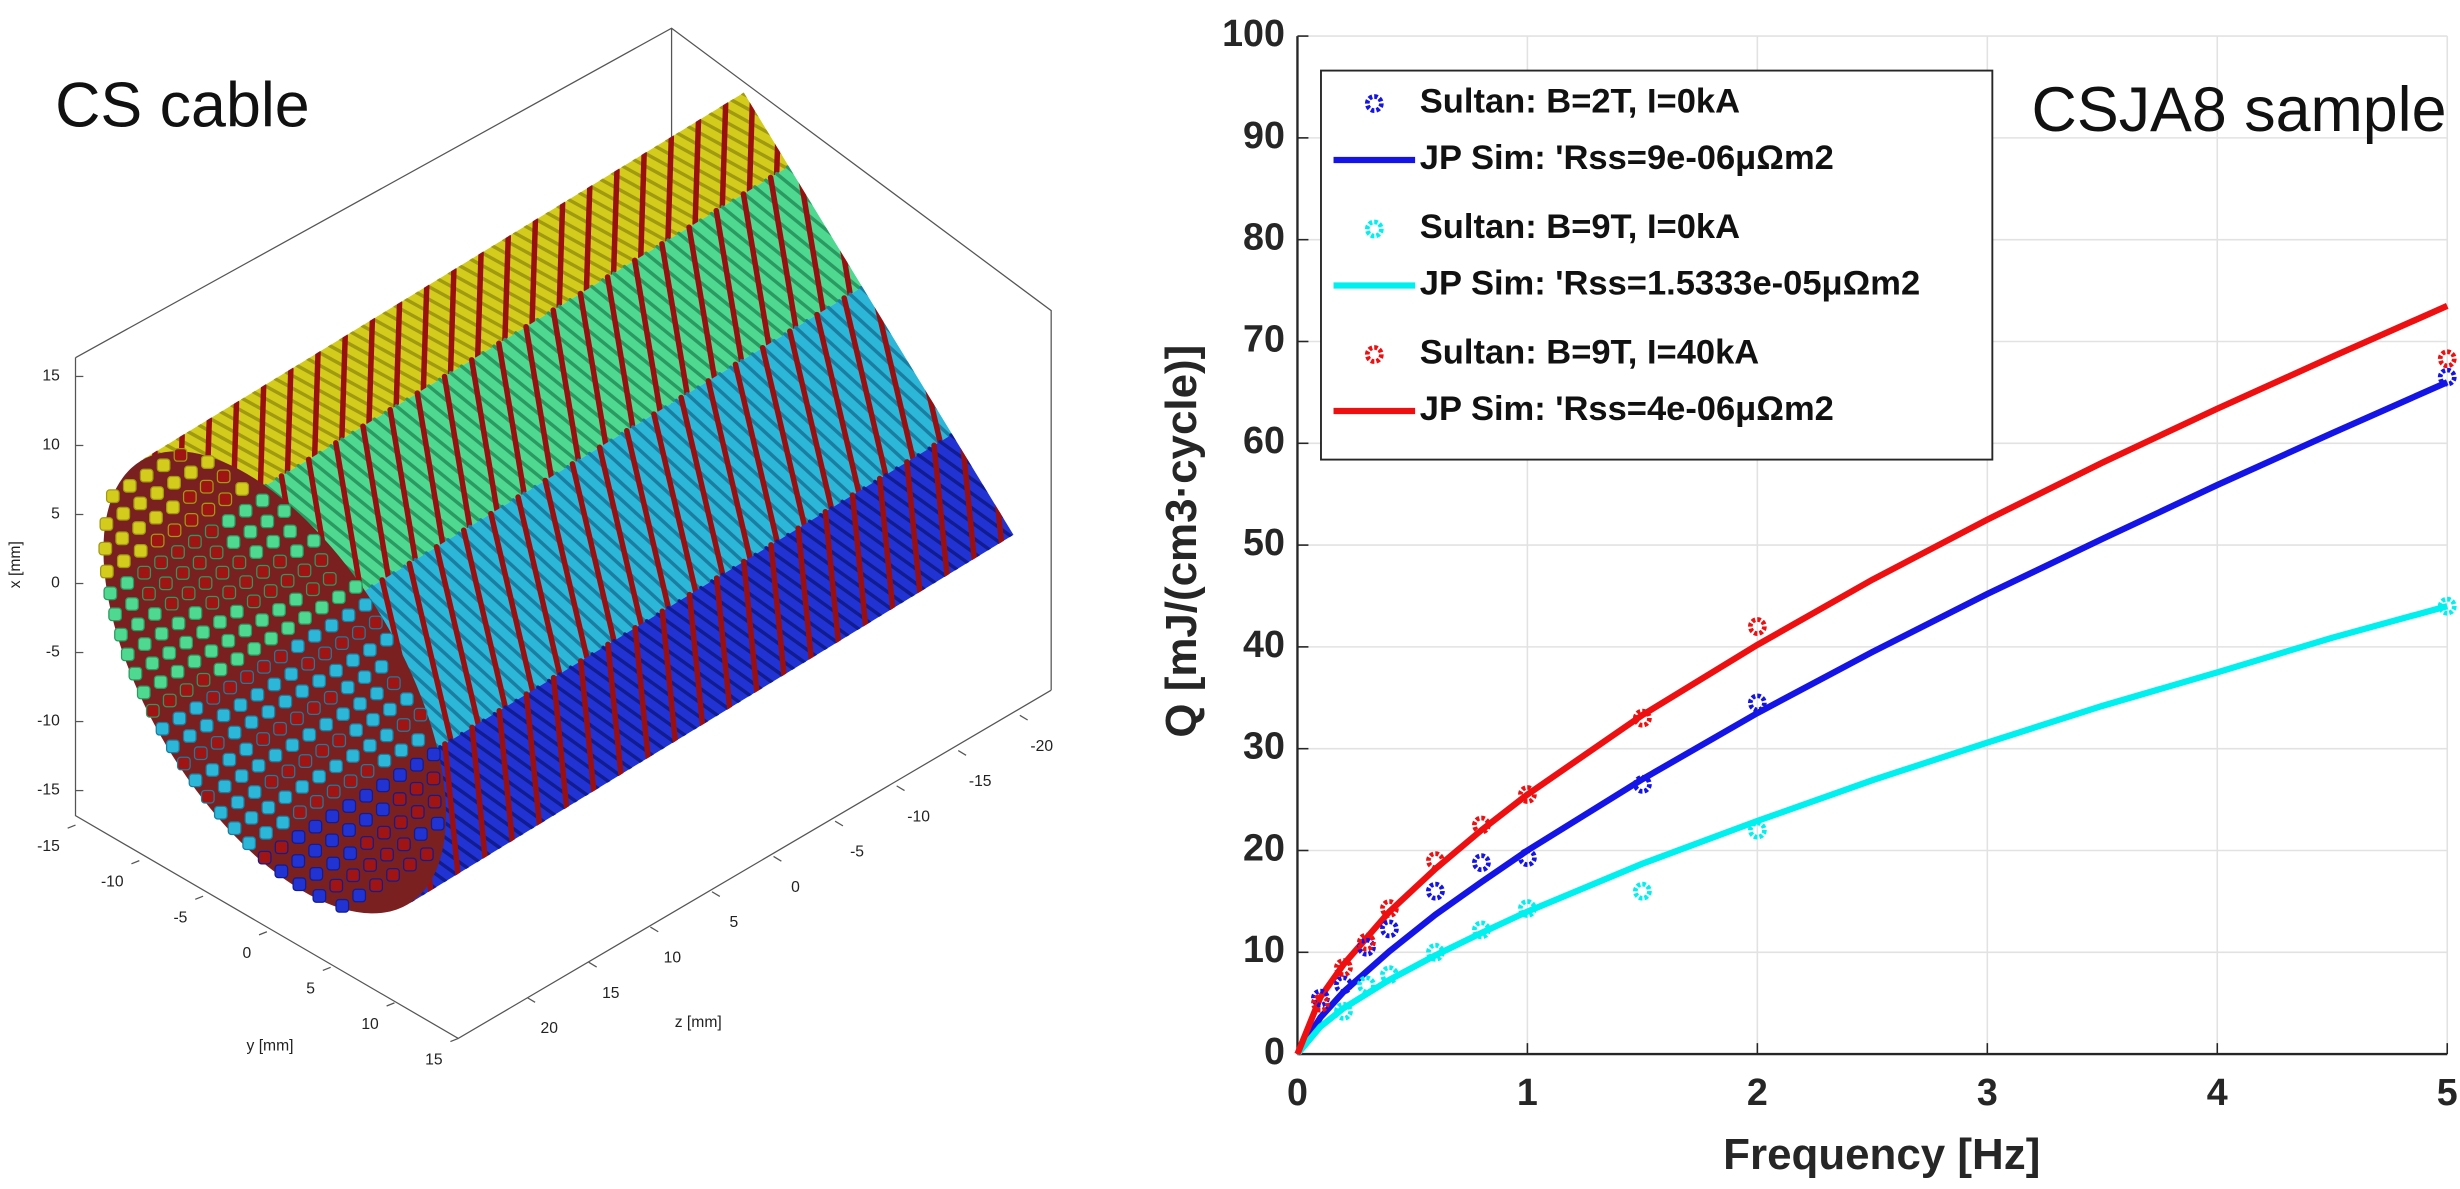 This screenshot has width=2460, height=1189. Describe the element at coordinates (698, 1022) in the screenshot. I see `z-axis-label: z [mm]` at that location.